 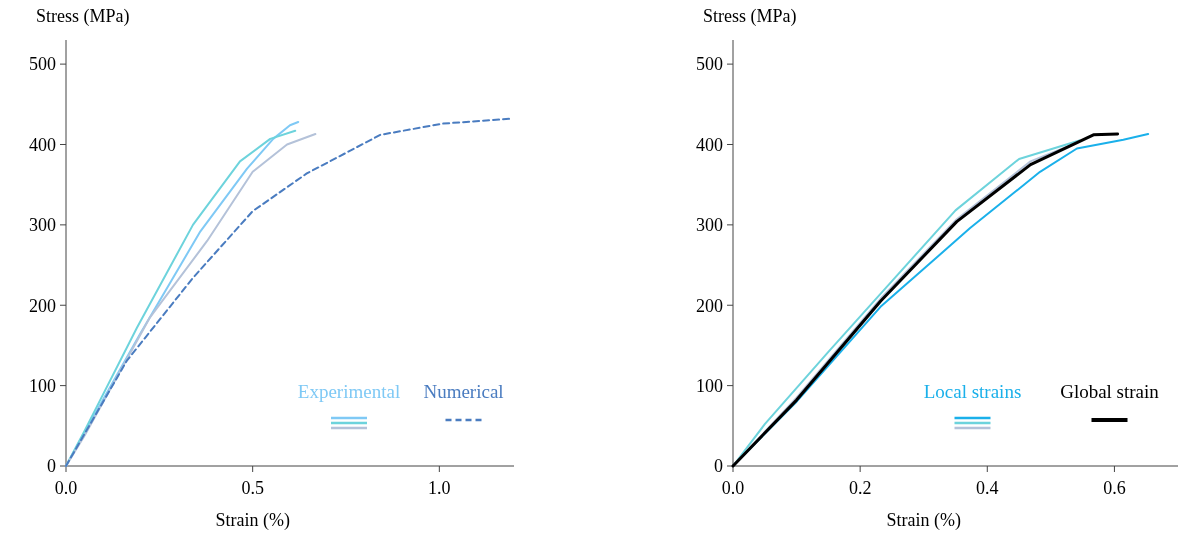 I want to click on text: Experimental, so click(x=349, y=391).